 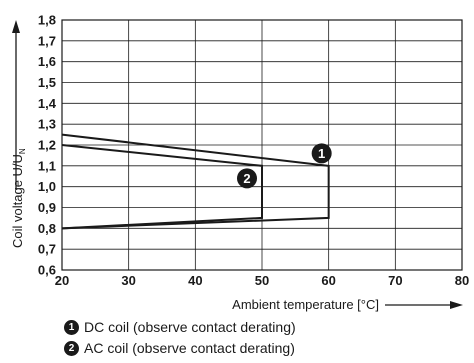 What do you see at coordinates (284, 166) in the screenshot?
I see `series-markers: 12` at bounding box center [284, 166].